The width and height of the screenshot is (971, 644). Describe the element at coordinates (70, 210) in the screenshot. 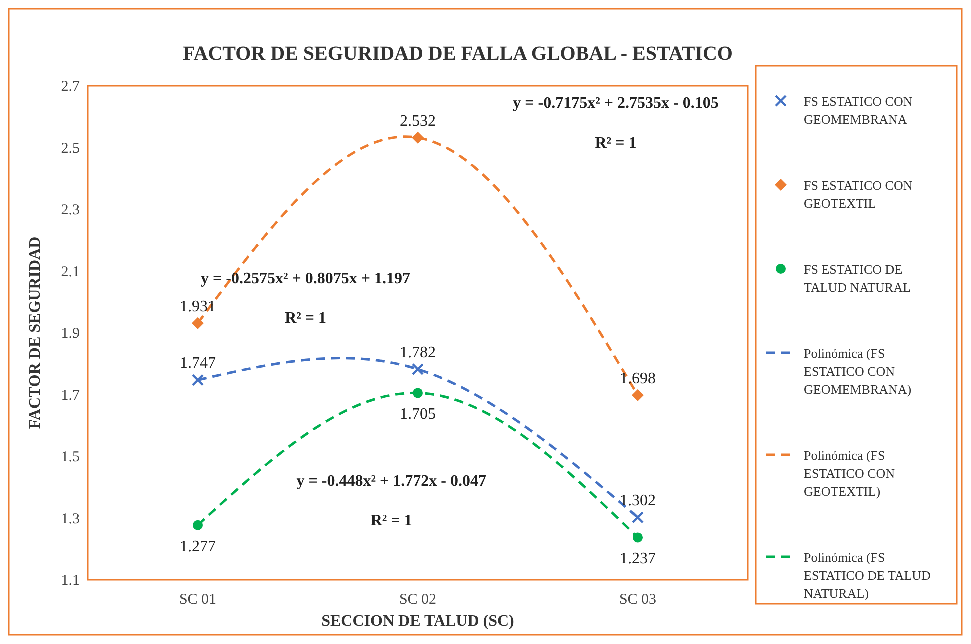

I see `y-tick-label: 2.3` at that location.